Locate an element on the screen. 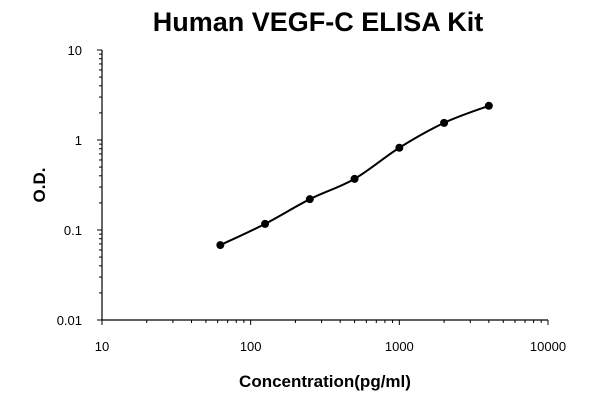 The image size is (600, 400). x-tick-label: 1000 is located at coordinates (399, 346).